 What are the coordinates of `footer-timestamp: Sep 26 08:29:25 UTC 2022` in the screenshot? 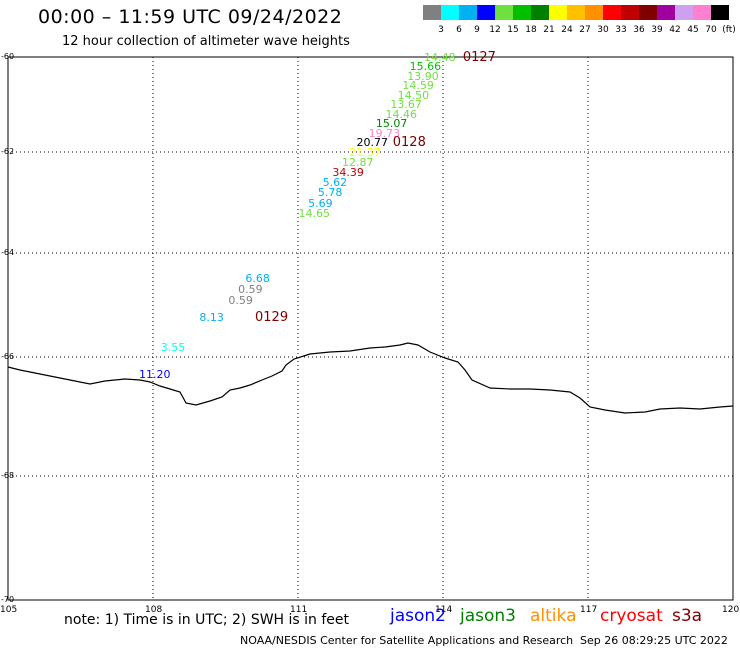 It's located at (654, 640).